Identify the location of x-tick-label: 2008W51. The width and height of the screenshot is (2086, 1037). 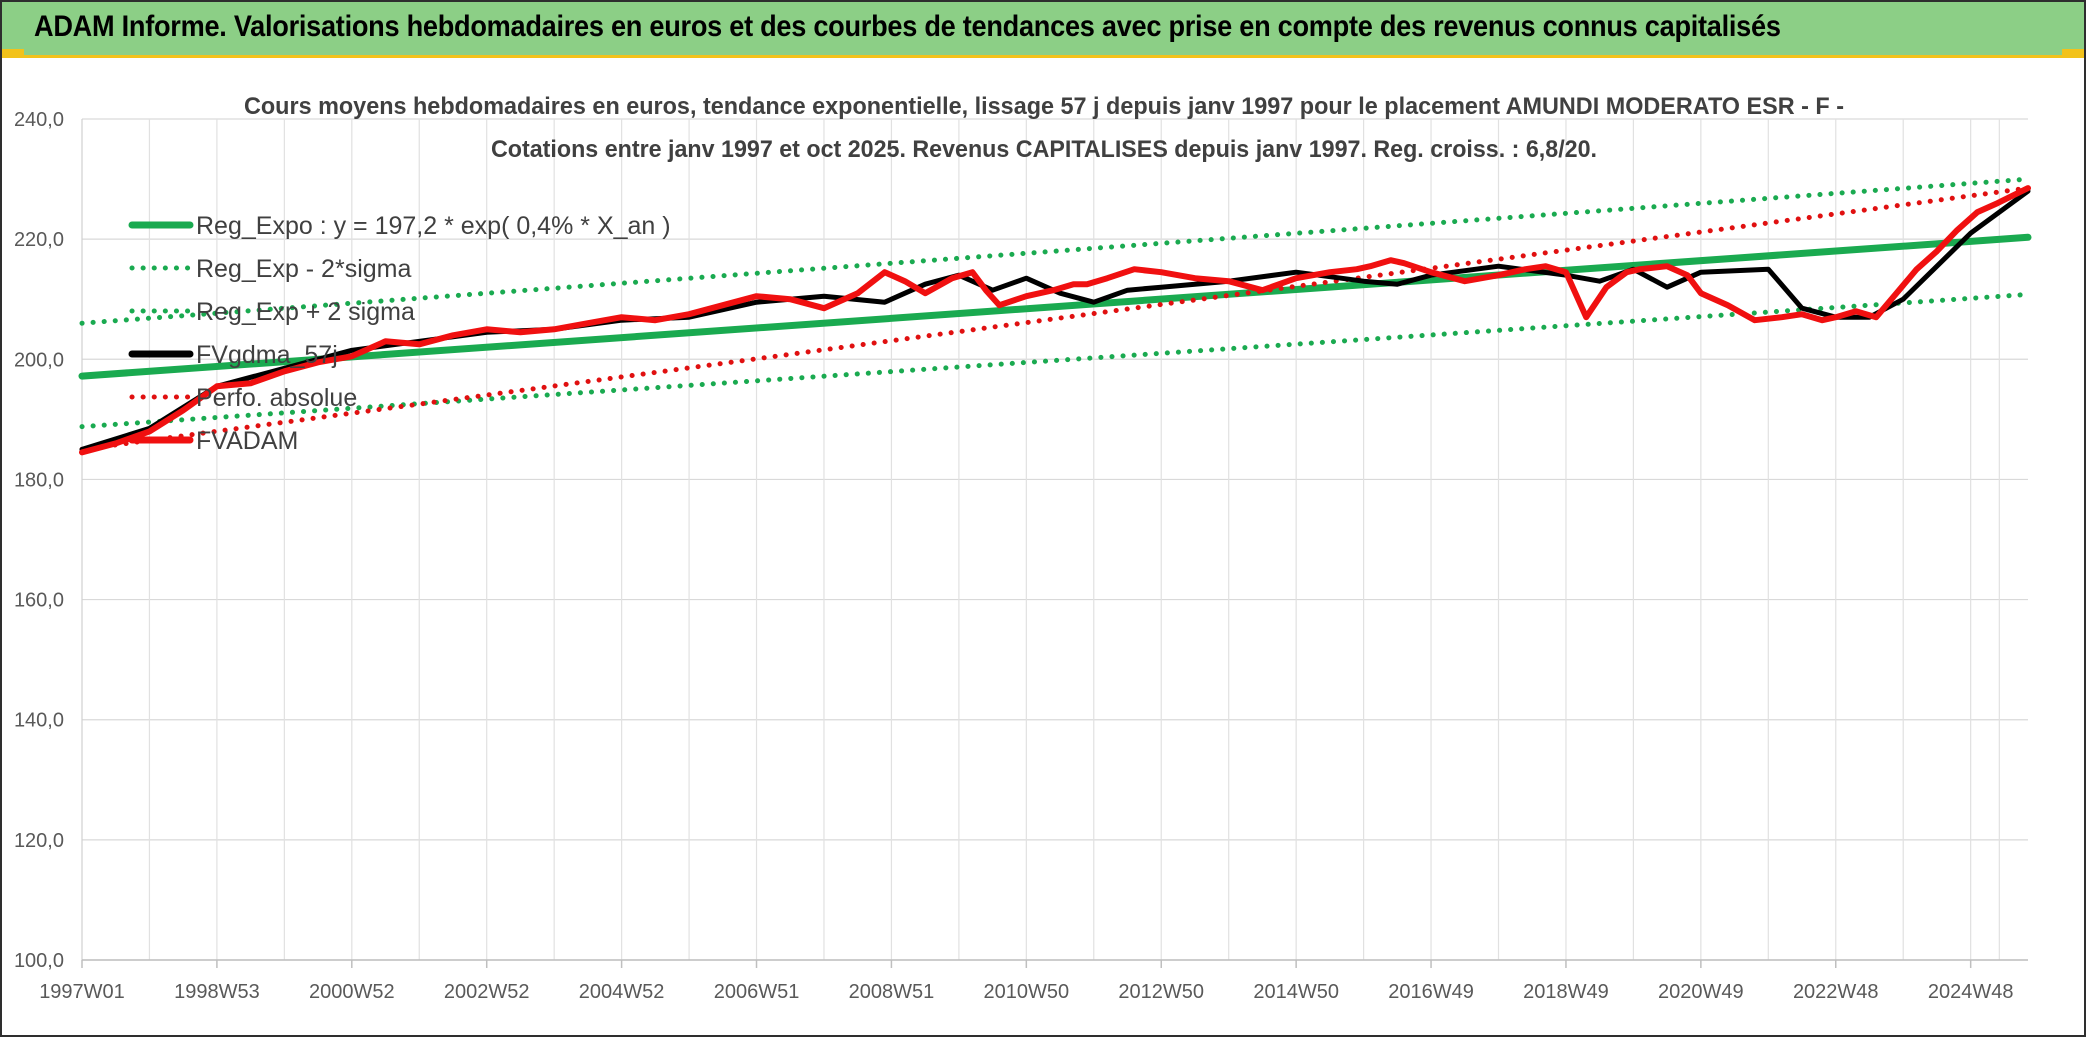
(892, 992).